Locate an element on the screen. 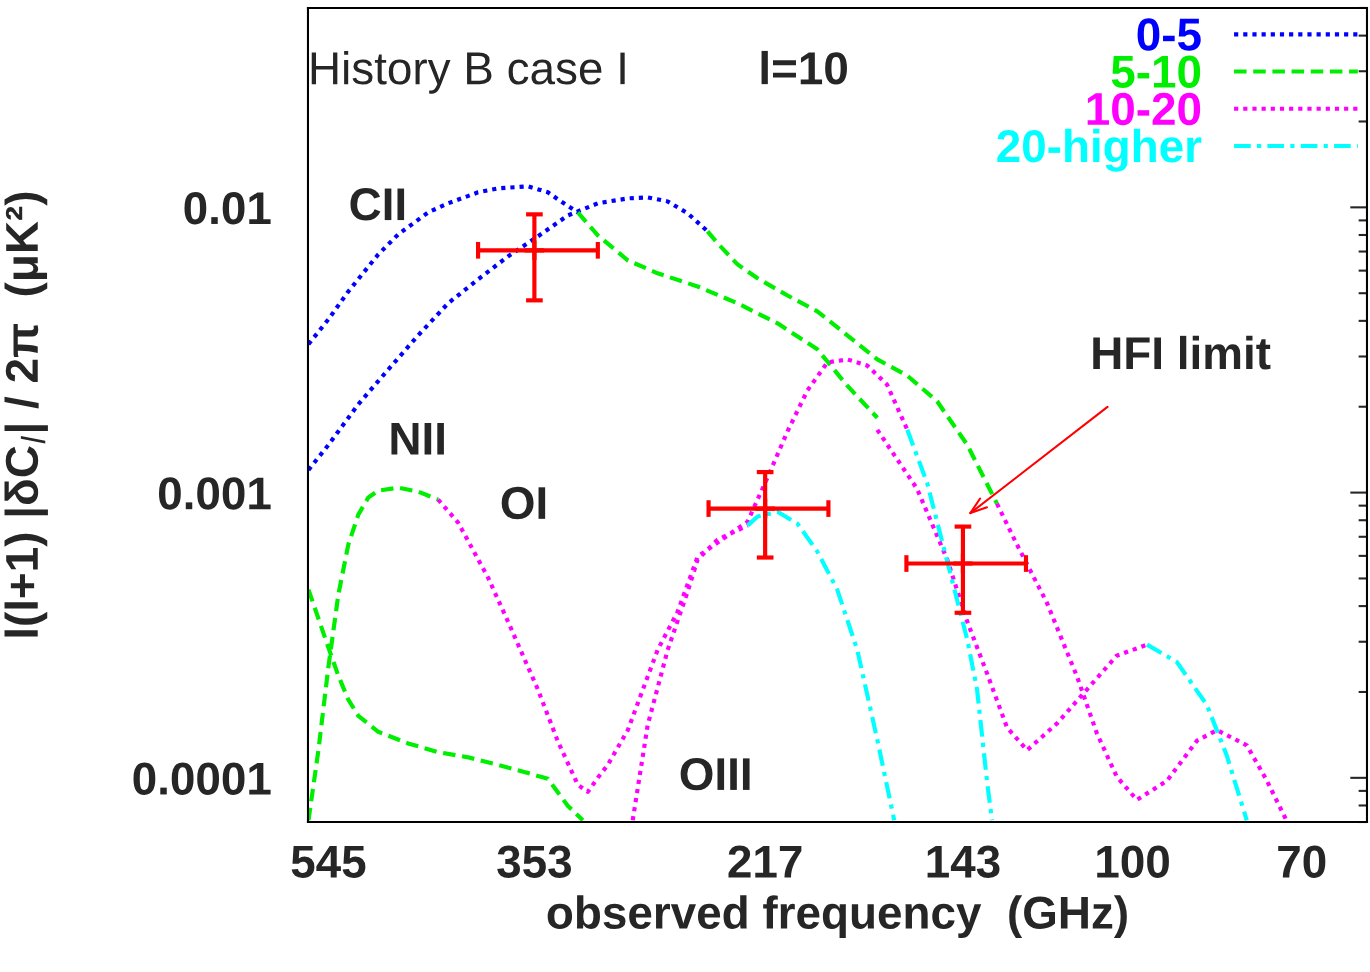  x-tick-label: 70 is located at coordinates (1302, 861).